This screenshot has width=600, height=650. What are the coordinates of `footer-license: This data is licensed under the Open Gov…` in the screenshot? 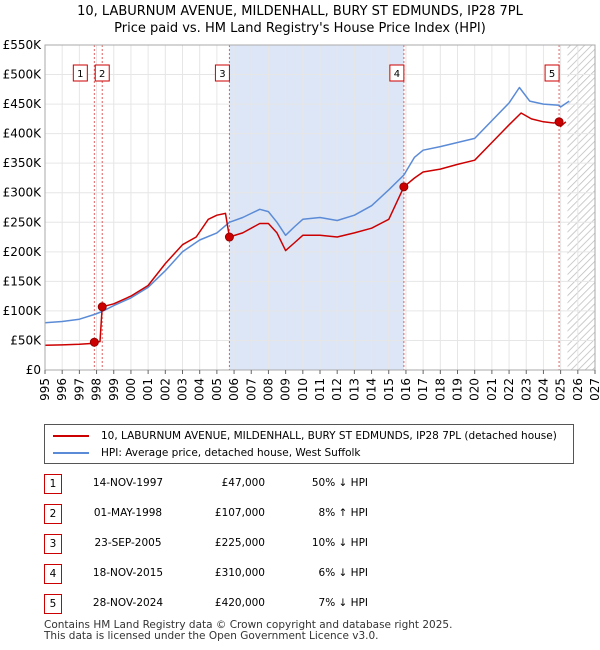 It's located at (211, 636).